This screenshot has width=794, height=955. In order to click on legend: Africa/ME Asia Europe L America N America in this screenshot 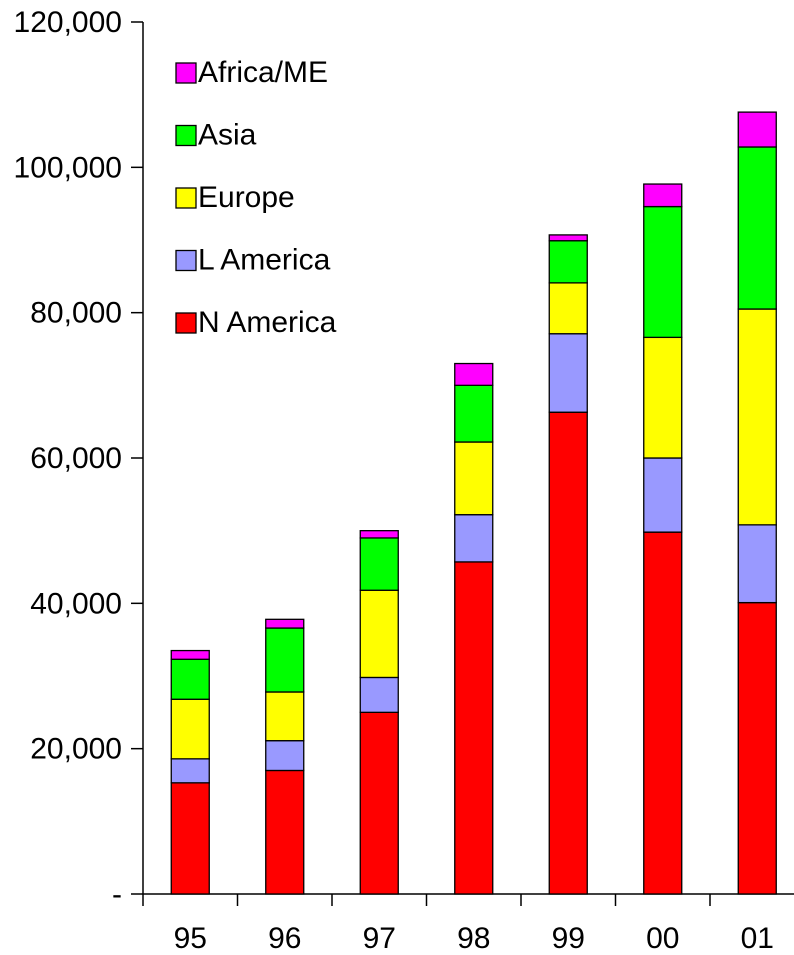, I will do `click(256, 197)`.